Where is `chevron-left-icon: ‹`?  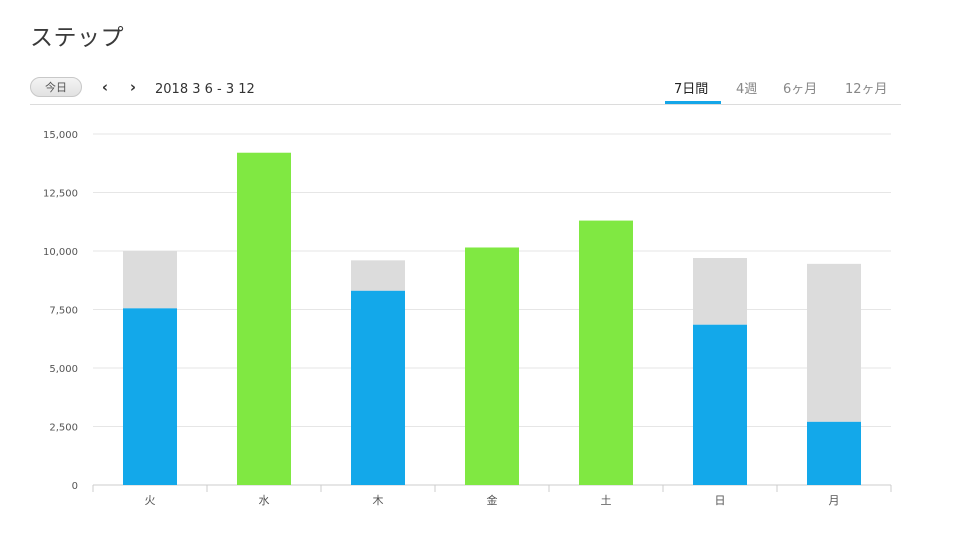 chevron-left-icon: ‹ is located at coordinates (105, 87).